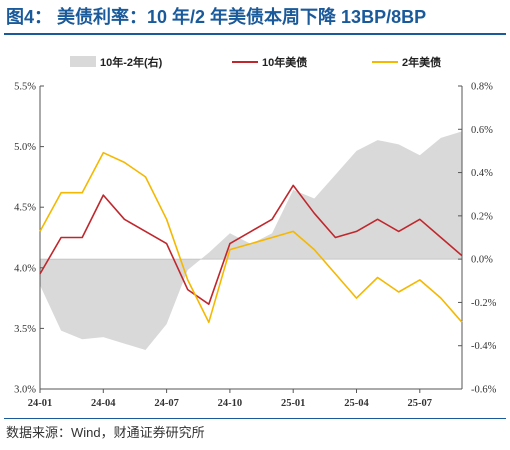  I want to click on legend: 10年-2年(右) 10年美债 2年美债, so click(255, 62).